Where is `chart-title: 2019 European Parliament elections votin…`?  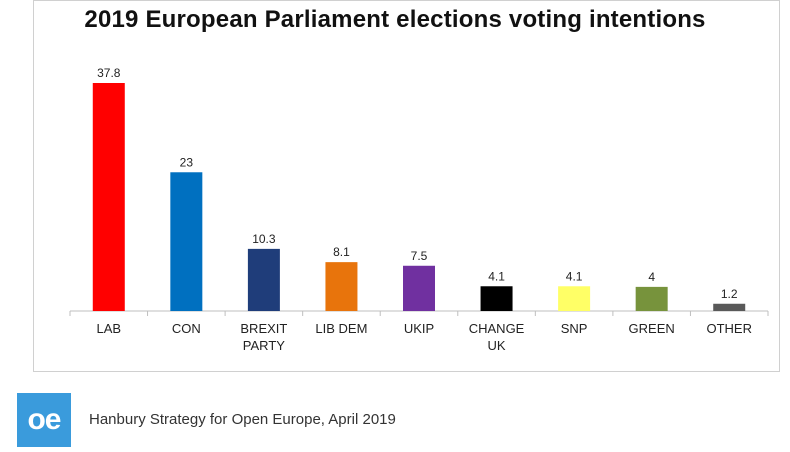 chart-title: 2019 European Parliament elections votin… is located at coordinates (395, 19).